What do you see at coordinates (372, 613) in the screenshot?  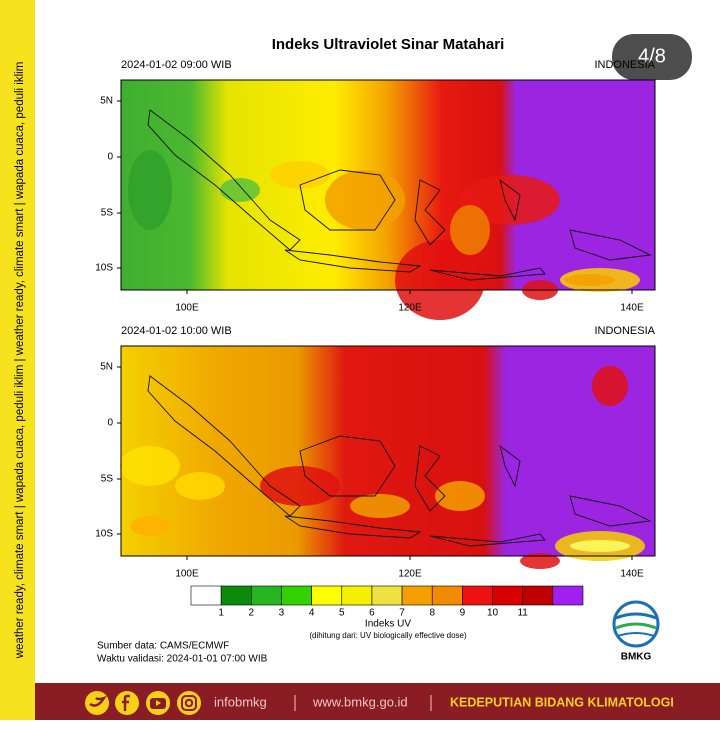 I see `colorbar-label: 6` at bounding box center [372, 613].